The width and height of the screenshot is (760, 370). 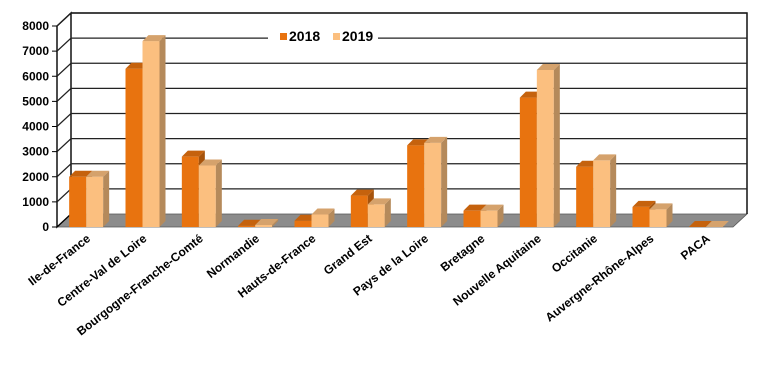 What do you see at coordinates (35, 76) in the screenshot?
I see `y-tick-label: 6000` at bounding box center [35, 76].